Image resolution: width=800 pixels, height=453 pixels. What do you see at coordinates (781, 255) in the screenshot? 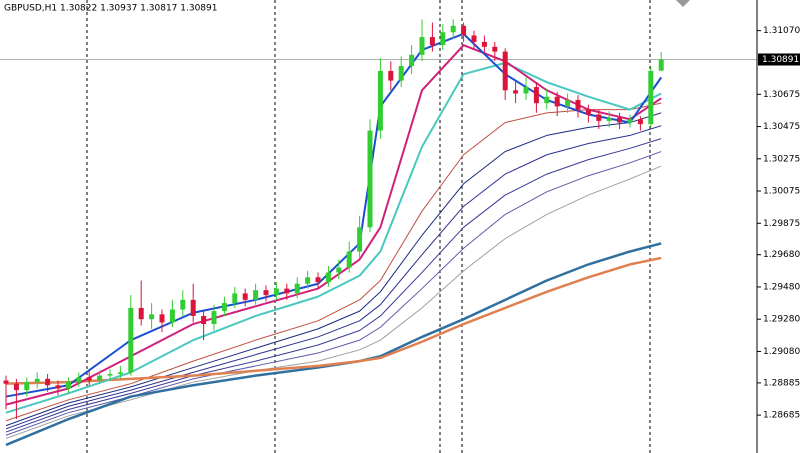
I see `y-tick-label: 1.29680` at bounding box center [781, 255].